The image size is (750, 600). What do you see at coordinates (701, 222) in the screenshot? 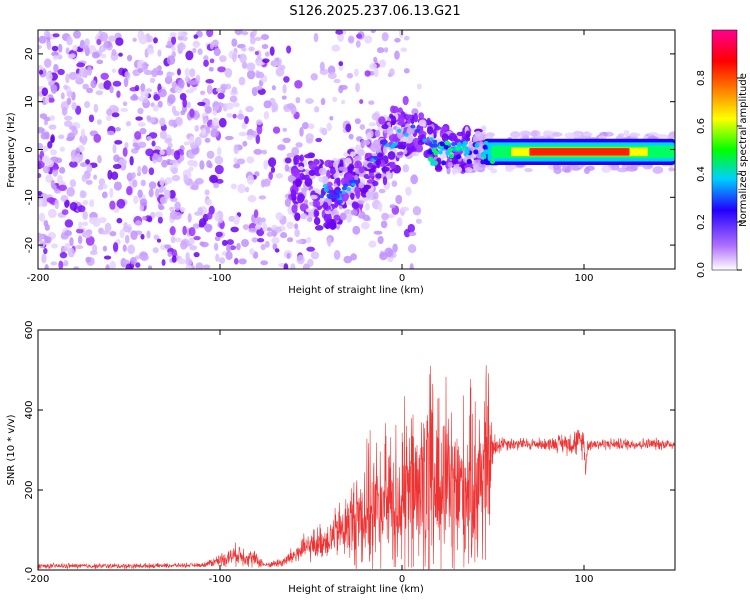
I see `colorbar-tick-label: 0.2` at bounding box center [701, 222].